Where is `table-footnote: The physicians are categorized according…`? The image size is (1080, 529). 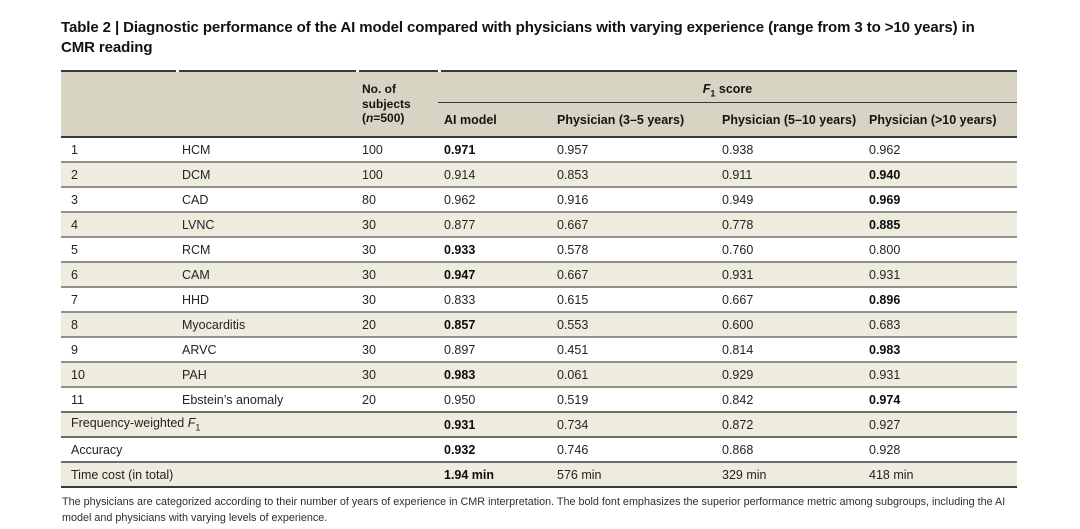
table-footnote: The physicians are categorized according… is located at coordinates (534, 510).